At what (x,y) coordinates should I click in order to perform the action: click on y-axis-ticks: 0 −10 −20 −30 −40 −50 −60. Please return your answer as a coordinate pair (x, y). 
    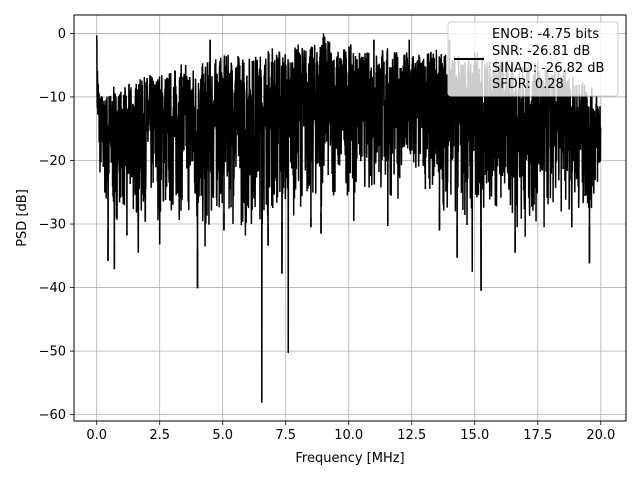
    Looking at the image, I should click on (56, 225).